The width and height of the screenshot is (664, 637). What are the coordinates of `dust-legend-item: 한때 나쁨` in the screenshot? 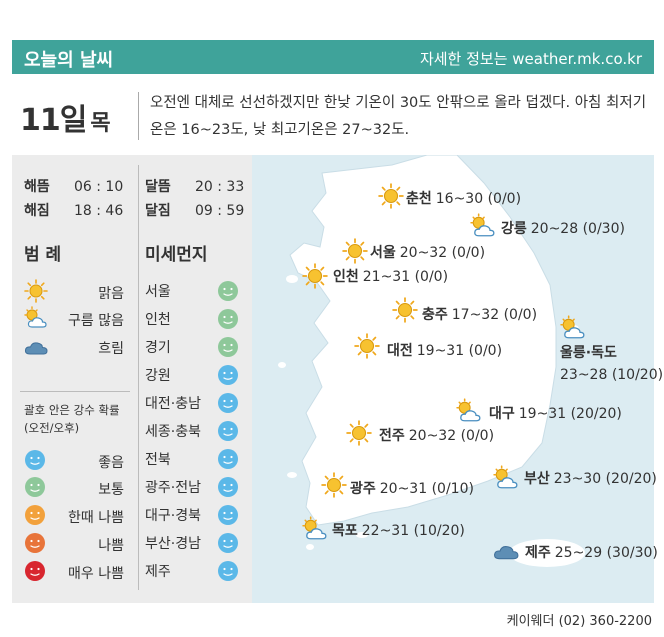 It's located at (74, 516).